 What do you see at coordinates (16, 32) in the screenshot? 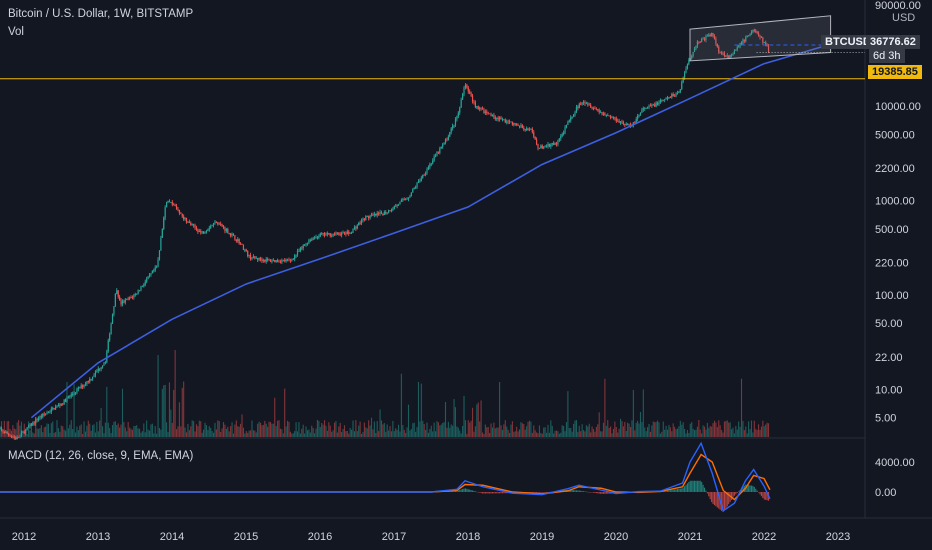
I see `volume-label: Vol` at bounding box center [16, 32].